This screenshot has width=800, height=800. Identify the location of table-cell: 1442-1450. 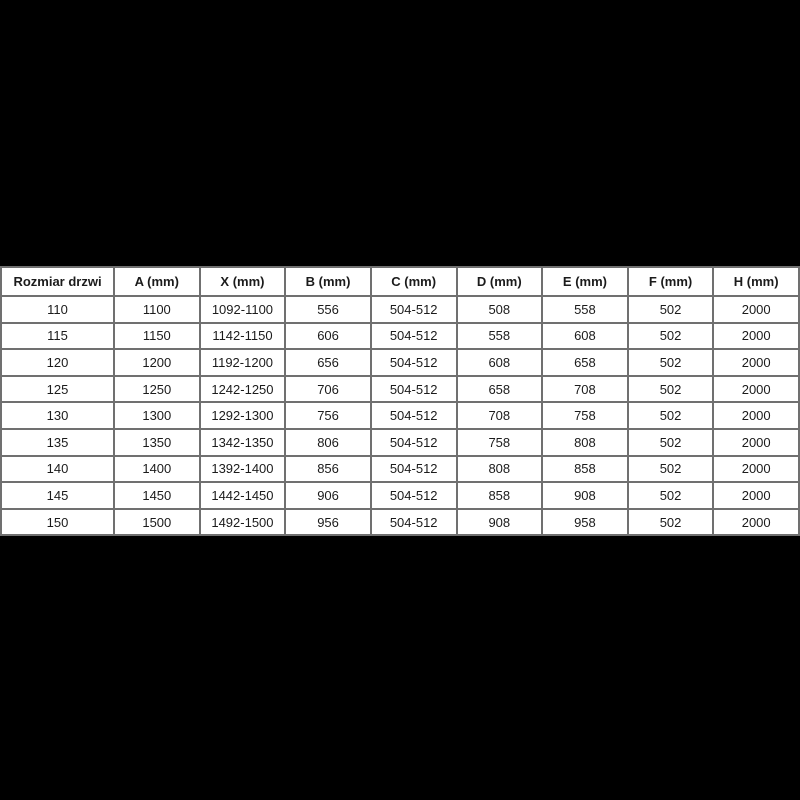
(242, 495).